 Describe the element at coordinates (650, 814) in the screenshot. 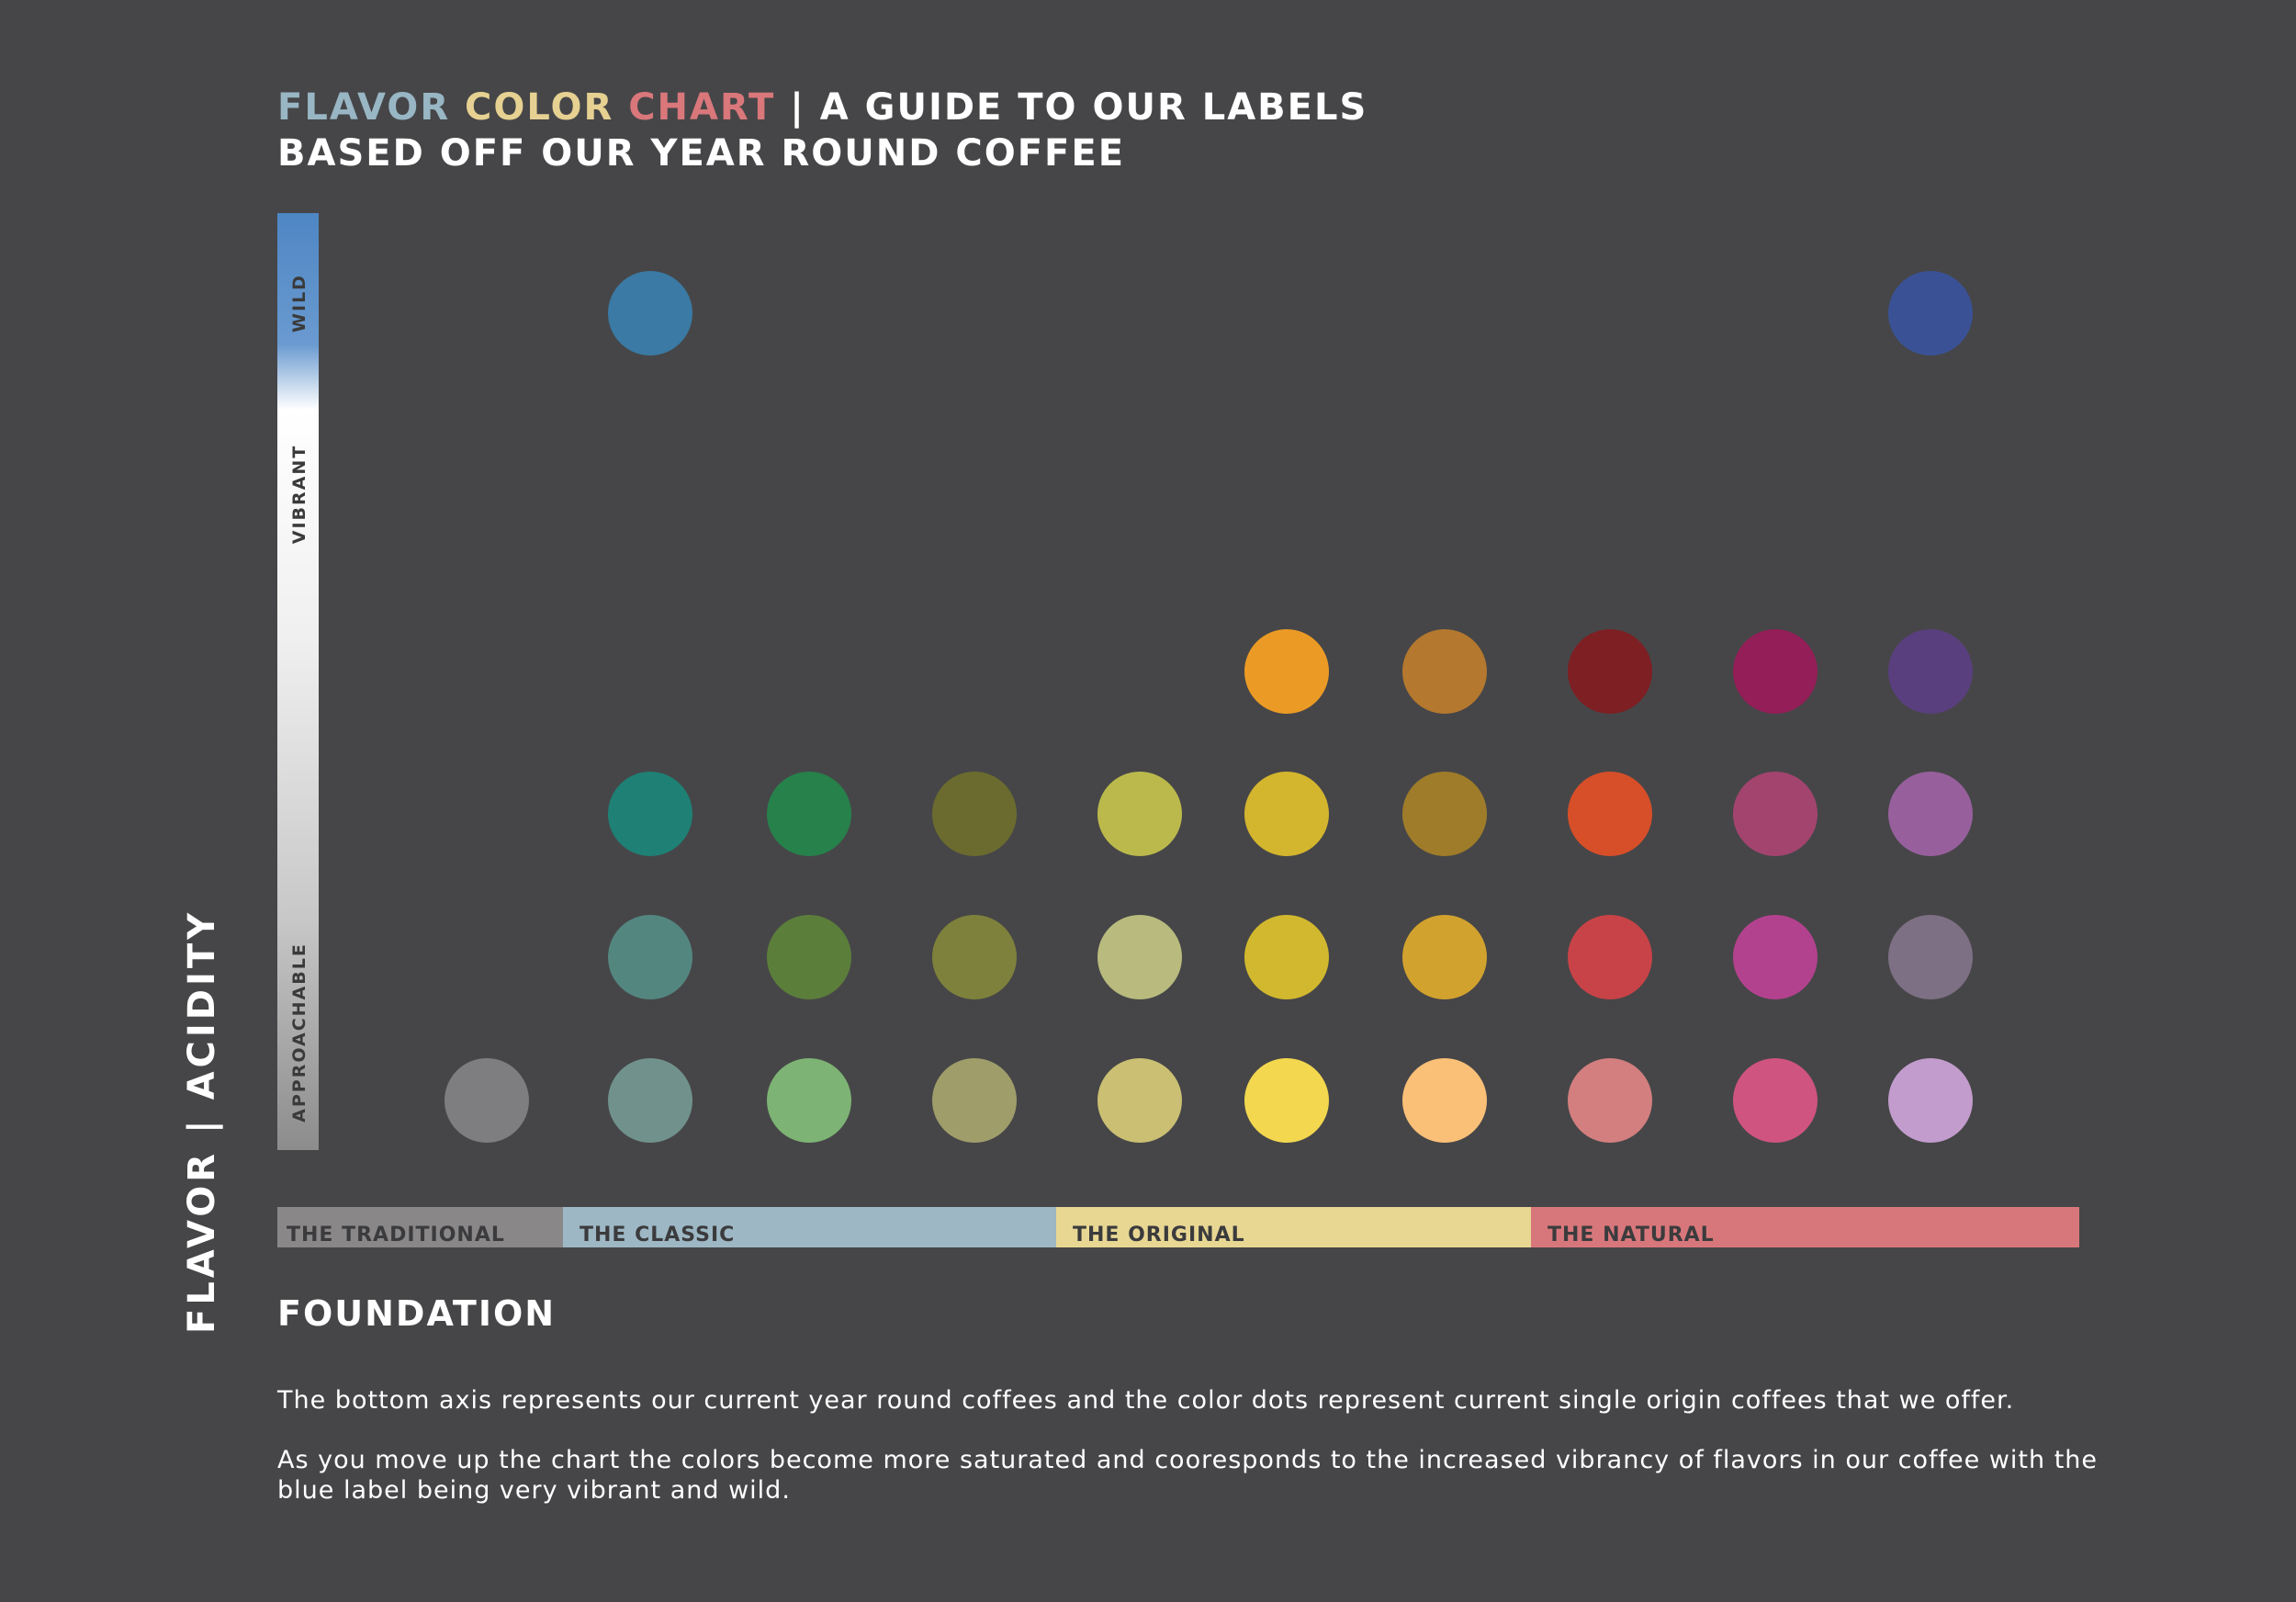

I see `dot-col2-row3` at that location.